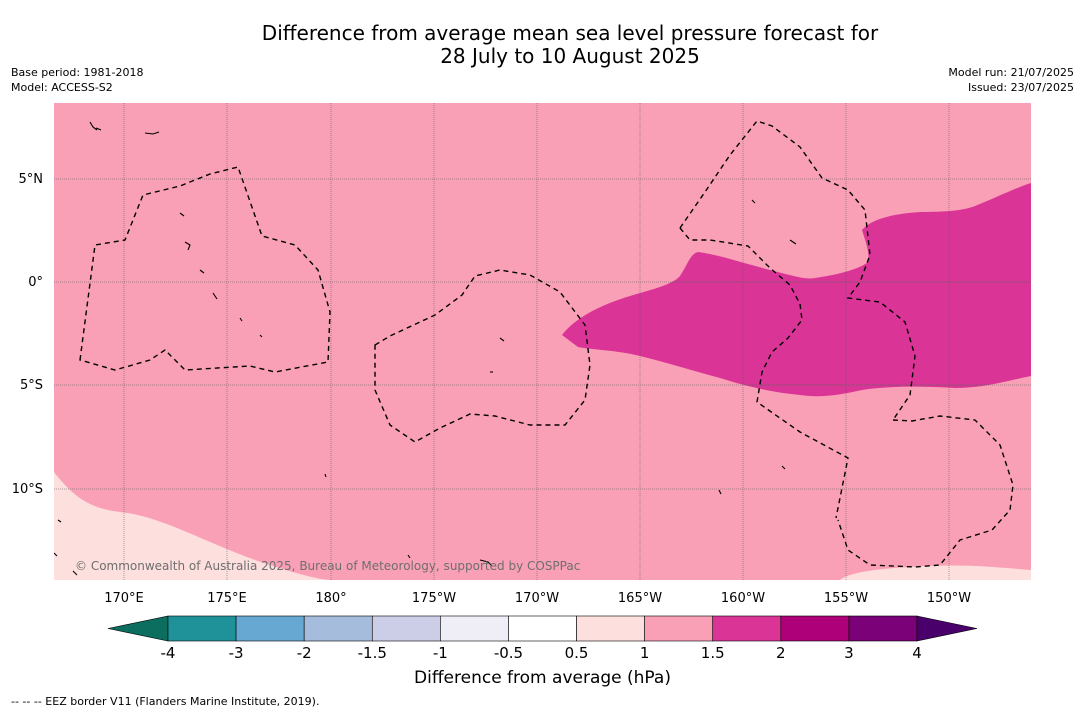 The height and width of the screenshot is (713, 1085). What do you see at coordinates (947, 628) in the screenshot?
I see `colorbar-extend-high` at bounding box center [947, 628].